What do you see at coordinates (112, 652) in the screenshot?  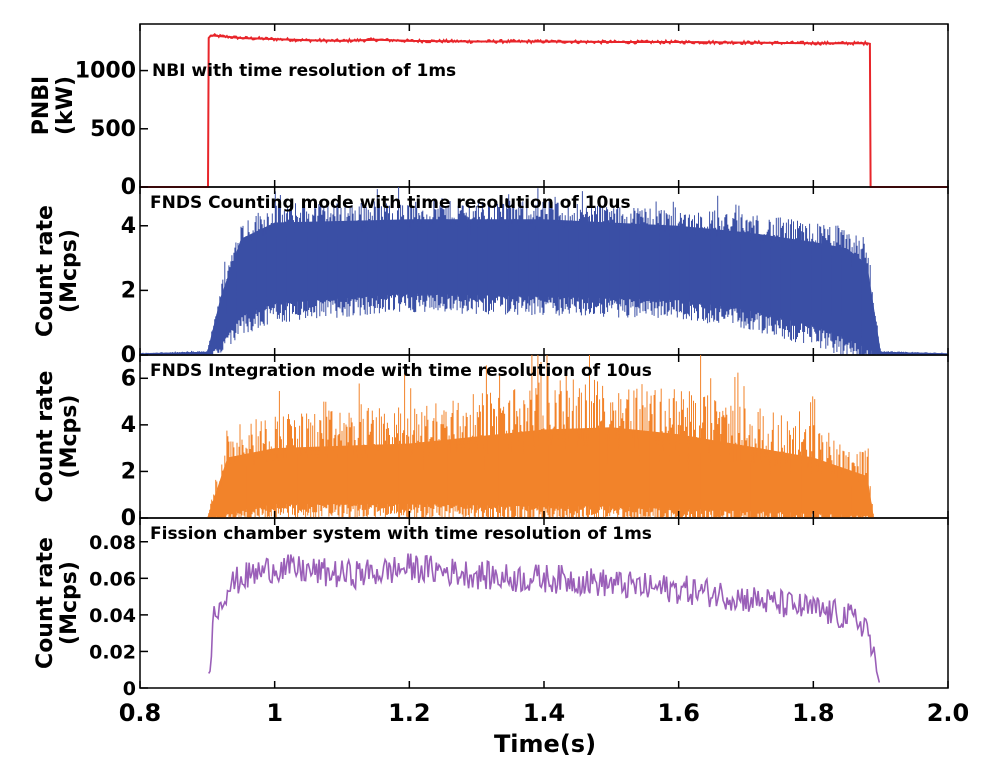 I see `y-tick-label: 0.02` at bounding box center [112, 652].